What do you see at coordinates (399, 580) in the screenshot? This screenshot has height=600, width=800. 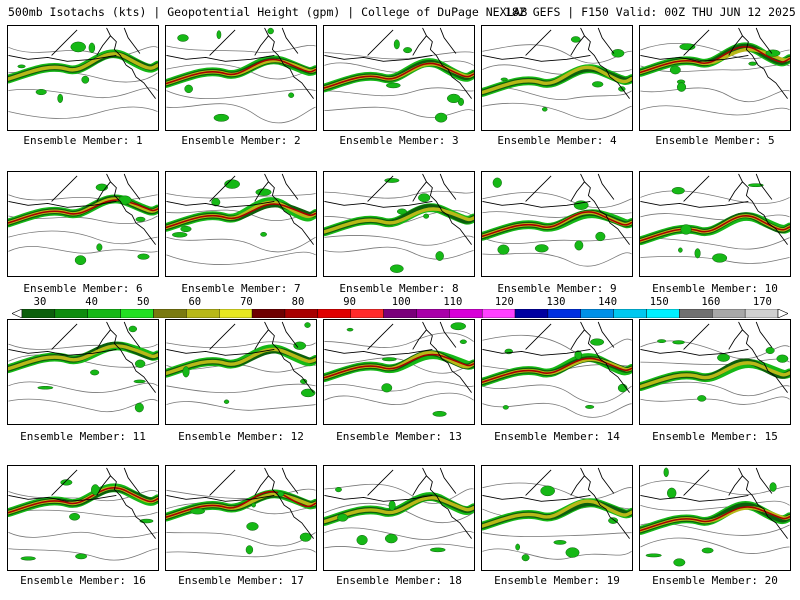 I see `ensemble-member-label: Ensemble Member: 18` at bounding box center [399, 580].